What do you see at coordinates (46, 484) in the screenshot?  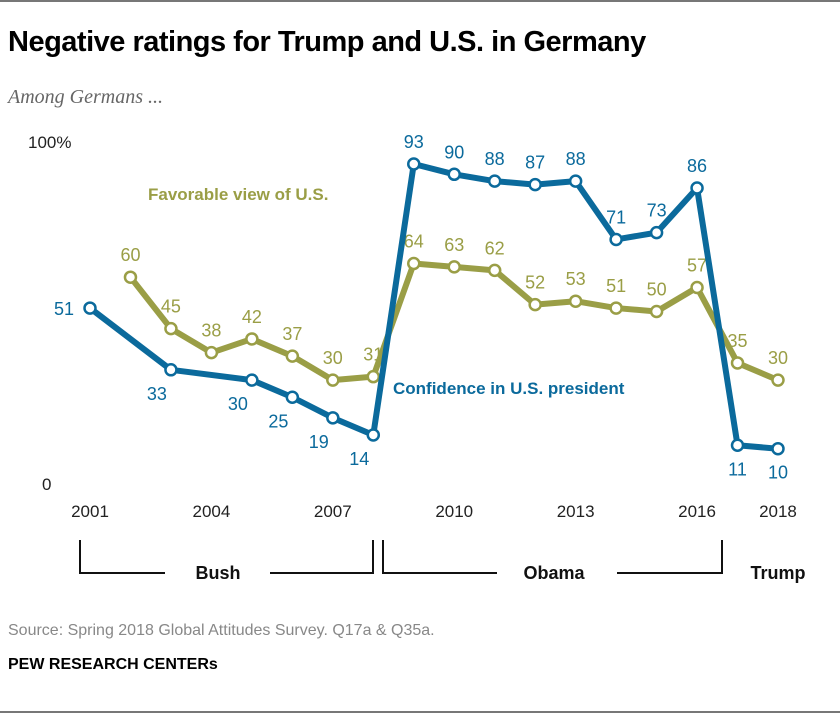 I see `y-tick-label: 0` at bounding box center [46, 484].